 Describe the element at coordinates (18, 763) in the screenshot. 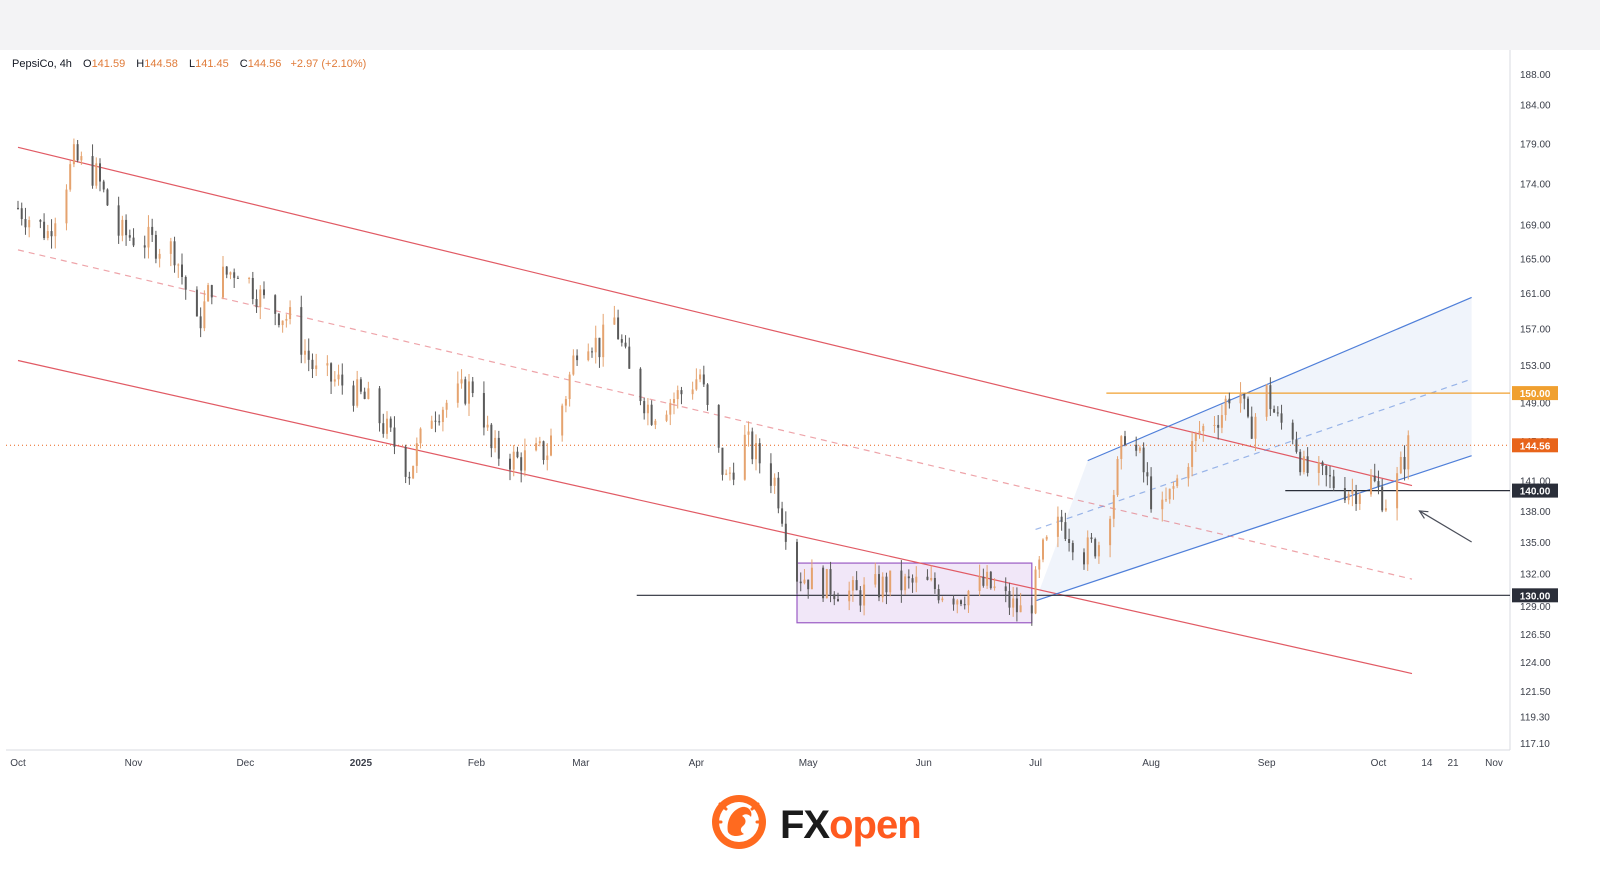

I see `x-tick-label: Oct` at that location.